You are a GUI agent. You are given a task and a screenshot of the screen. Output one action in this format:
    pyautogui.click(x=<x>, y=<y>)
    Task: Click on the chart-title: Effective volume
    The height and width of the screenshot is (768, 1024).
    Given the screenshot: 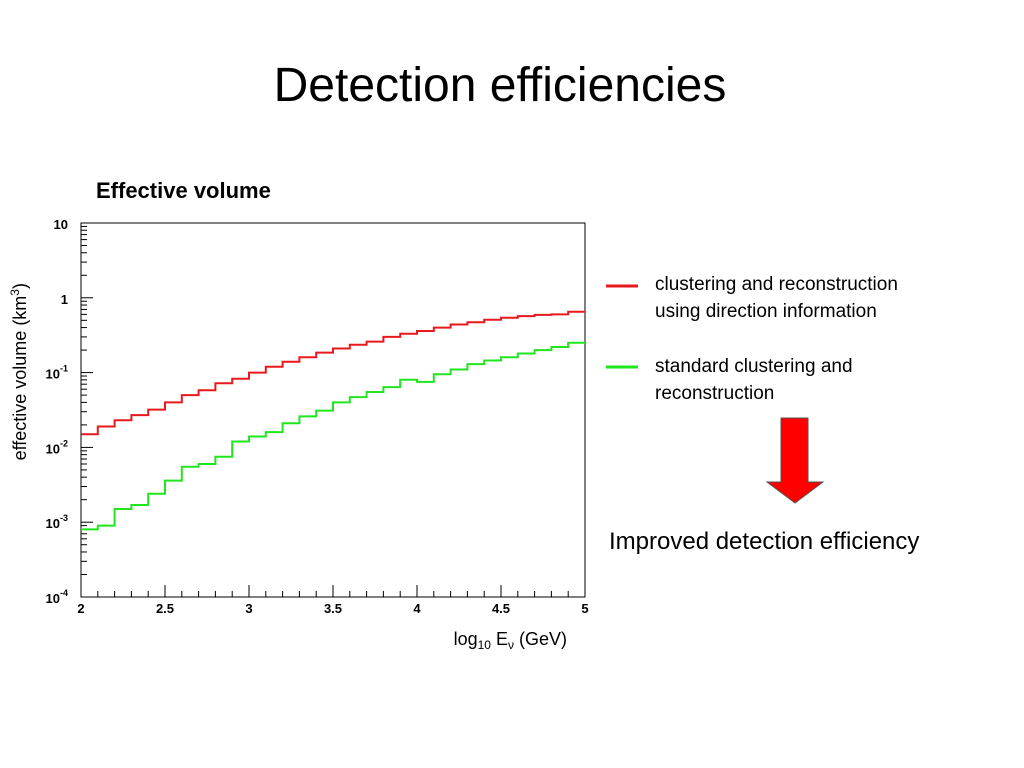 What is the action you would take?
    pyautogui.click(x=183, y=190)
    